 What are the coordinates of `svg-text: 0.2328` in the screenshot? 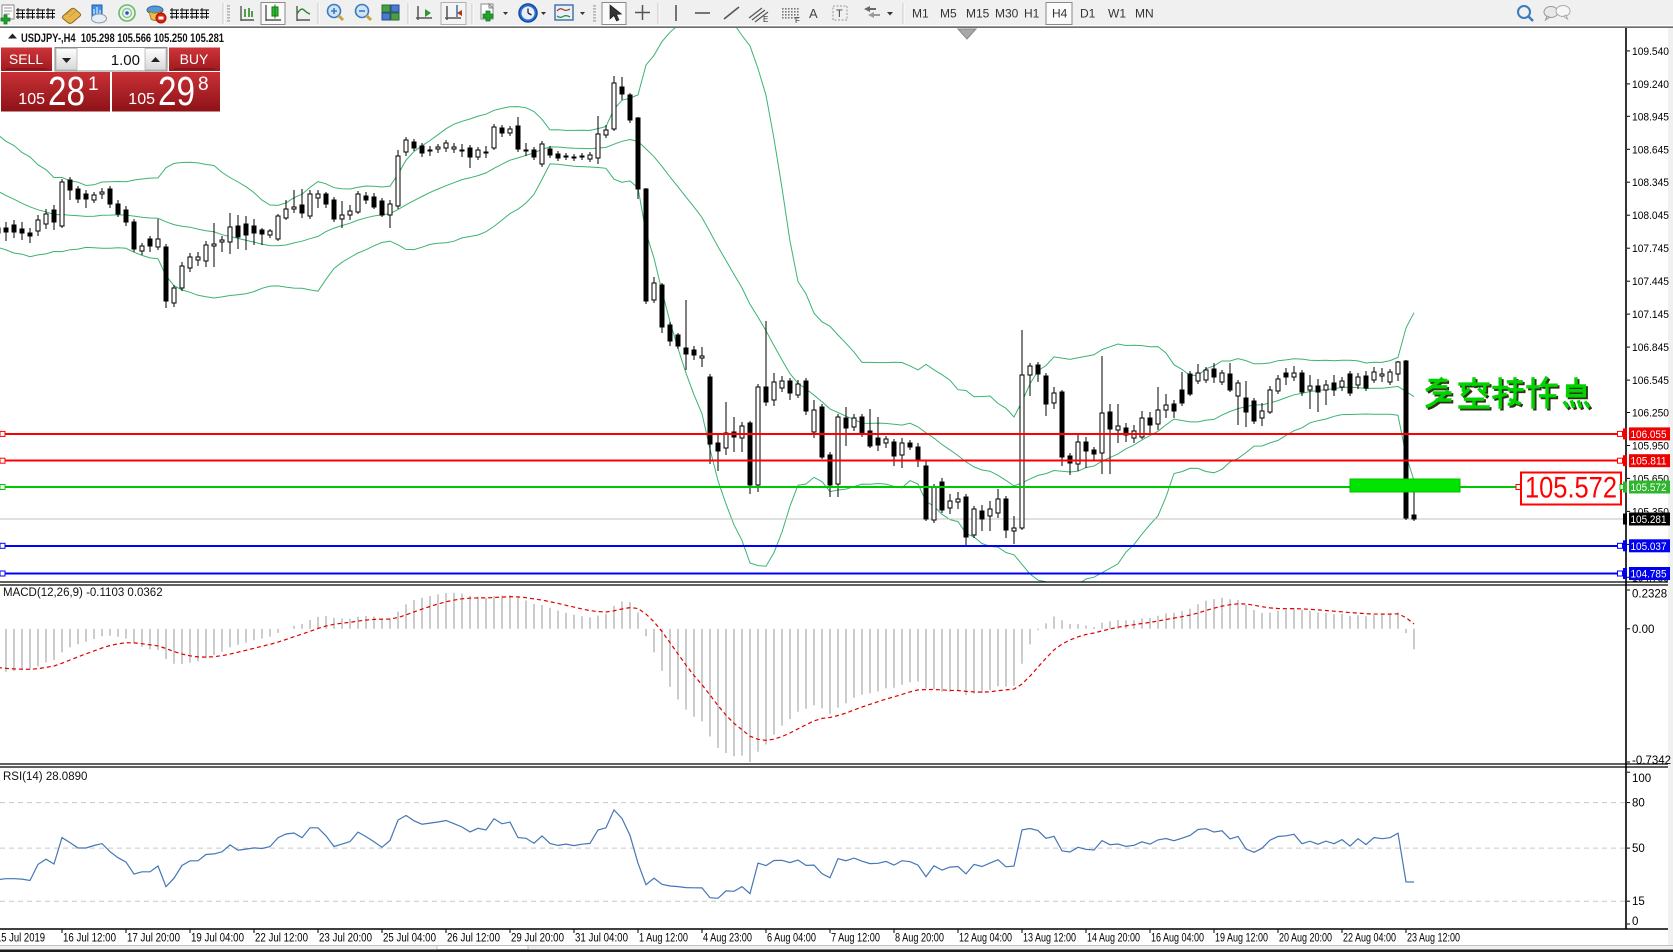 It's located at (1649, 595).